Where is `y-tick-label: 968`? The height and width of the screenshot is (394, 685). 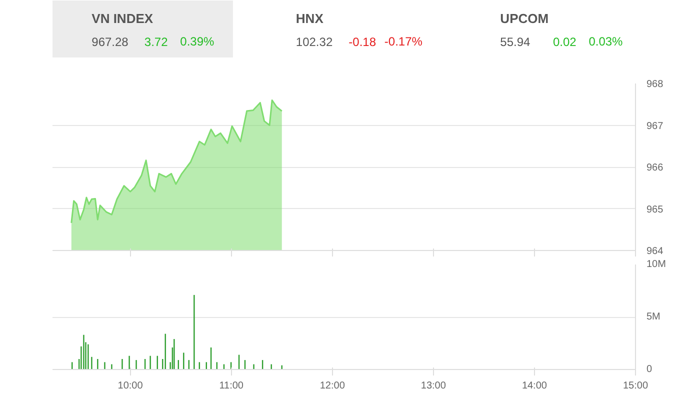
y-tick-label: 968 is located at coordinates (655, 84).